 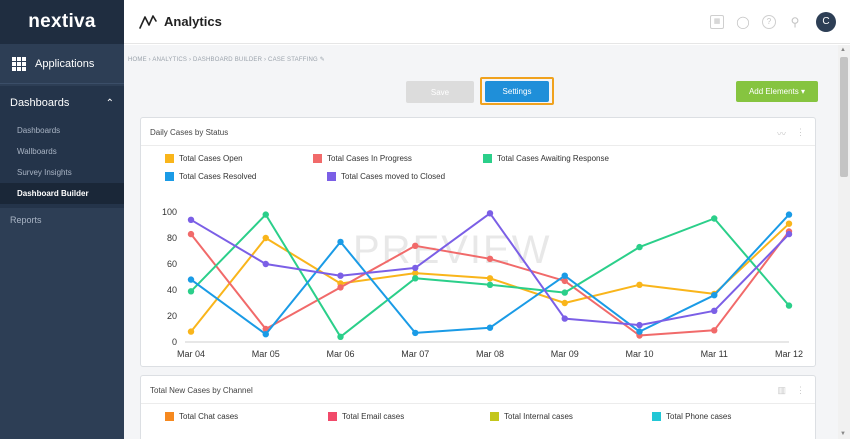 I want to click on legend-item: Total Cases Open, so click(x=204, y=158).